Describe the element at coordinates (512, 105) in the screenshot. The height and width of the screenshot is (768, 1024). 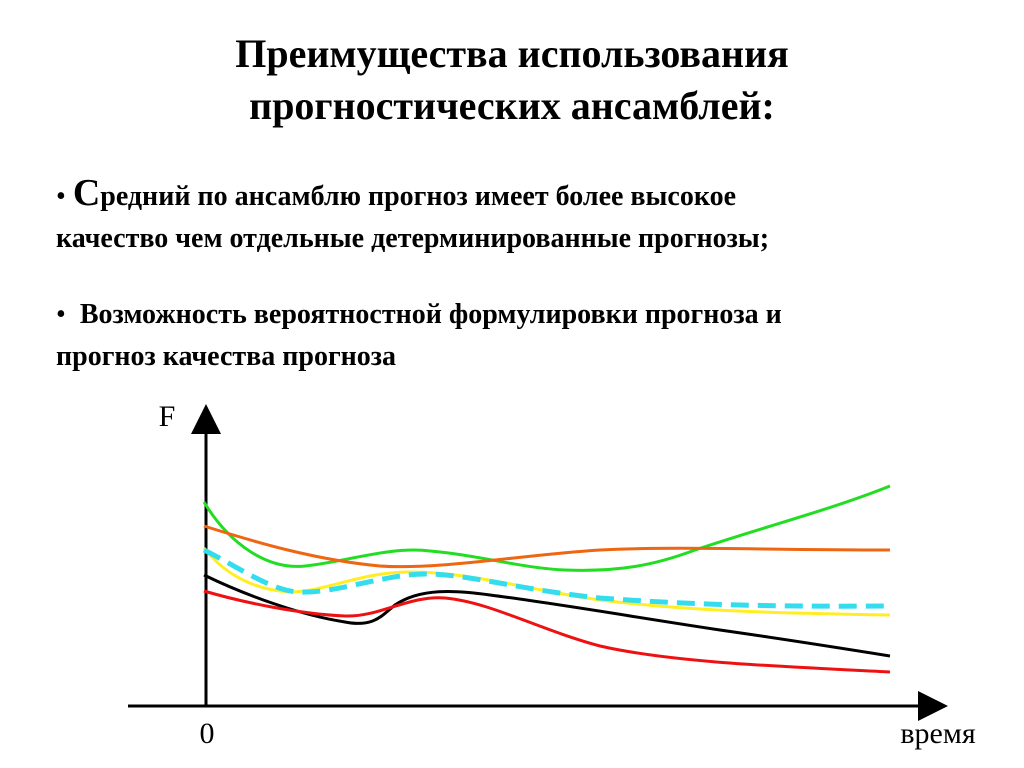
I see `title-line-2: прогностических ансамблей:` at that location.